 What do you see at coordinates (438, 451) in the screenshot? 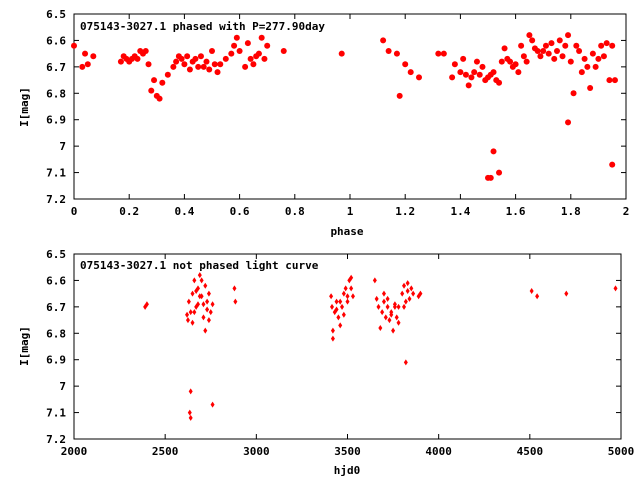
I see `unphased-x-tick-label: 4000` at bounding box center [438, 451].